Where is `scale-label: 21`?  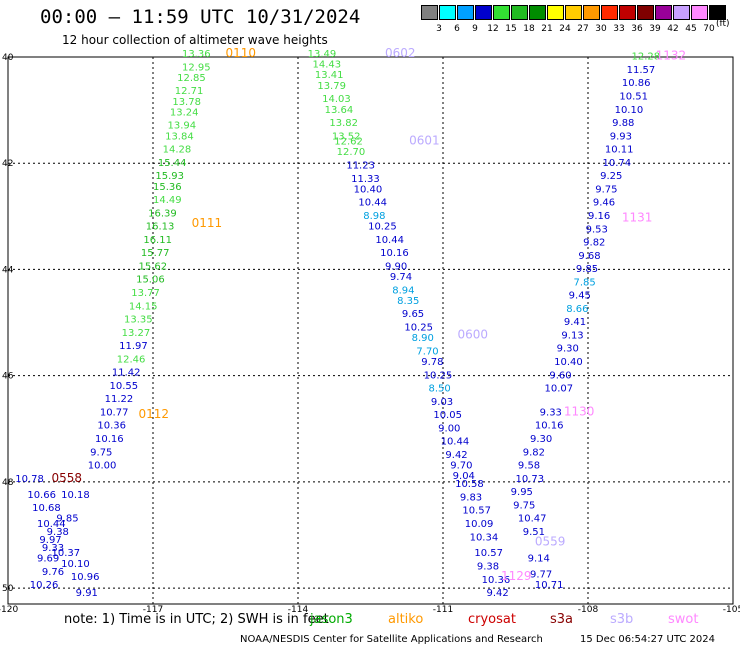
scale-label: 21 is located at coordinates (547, 29).